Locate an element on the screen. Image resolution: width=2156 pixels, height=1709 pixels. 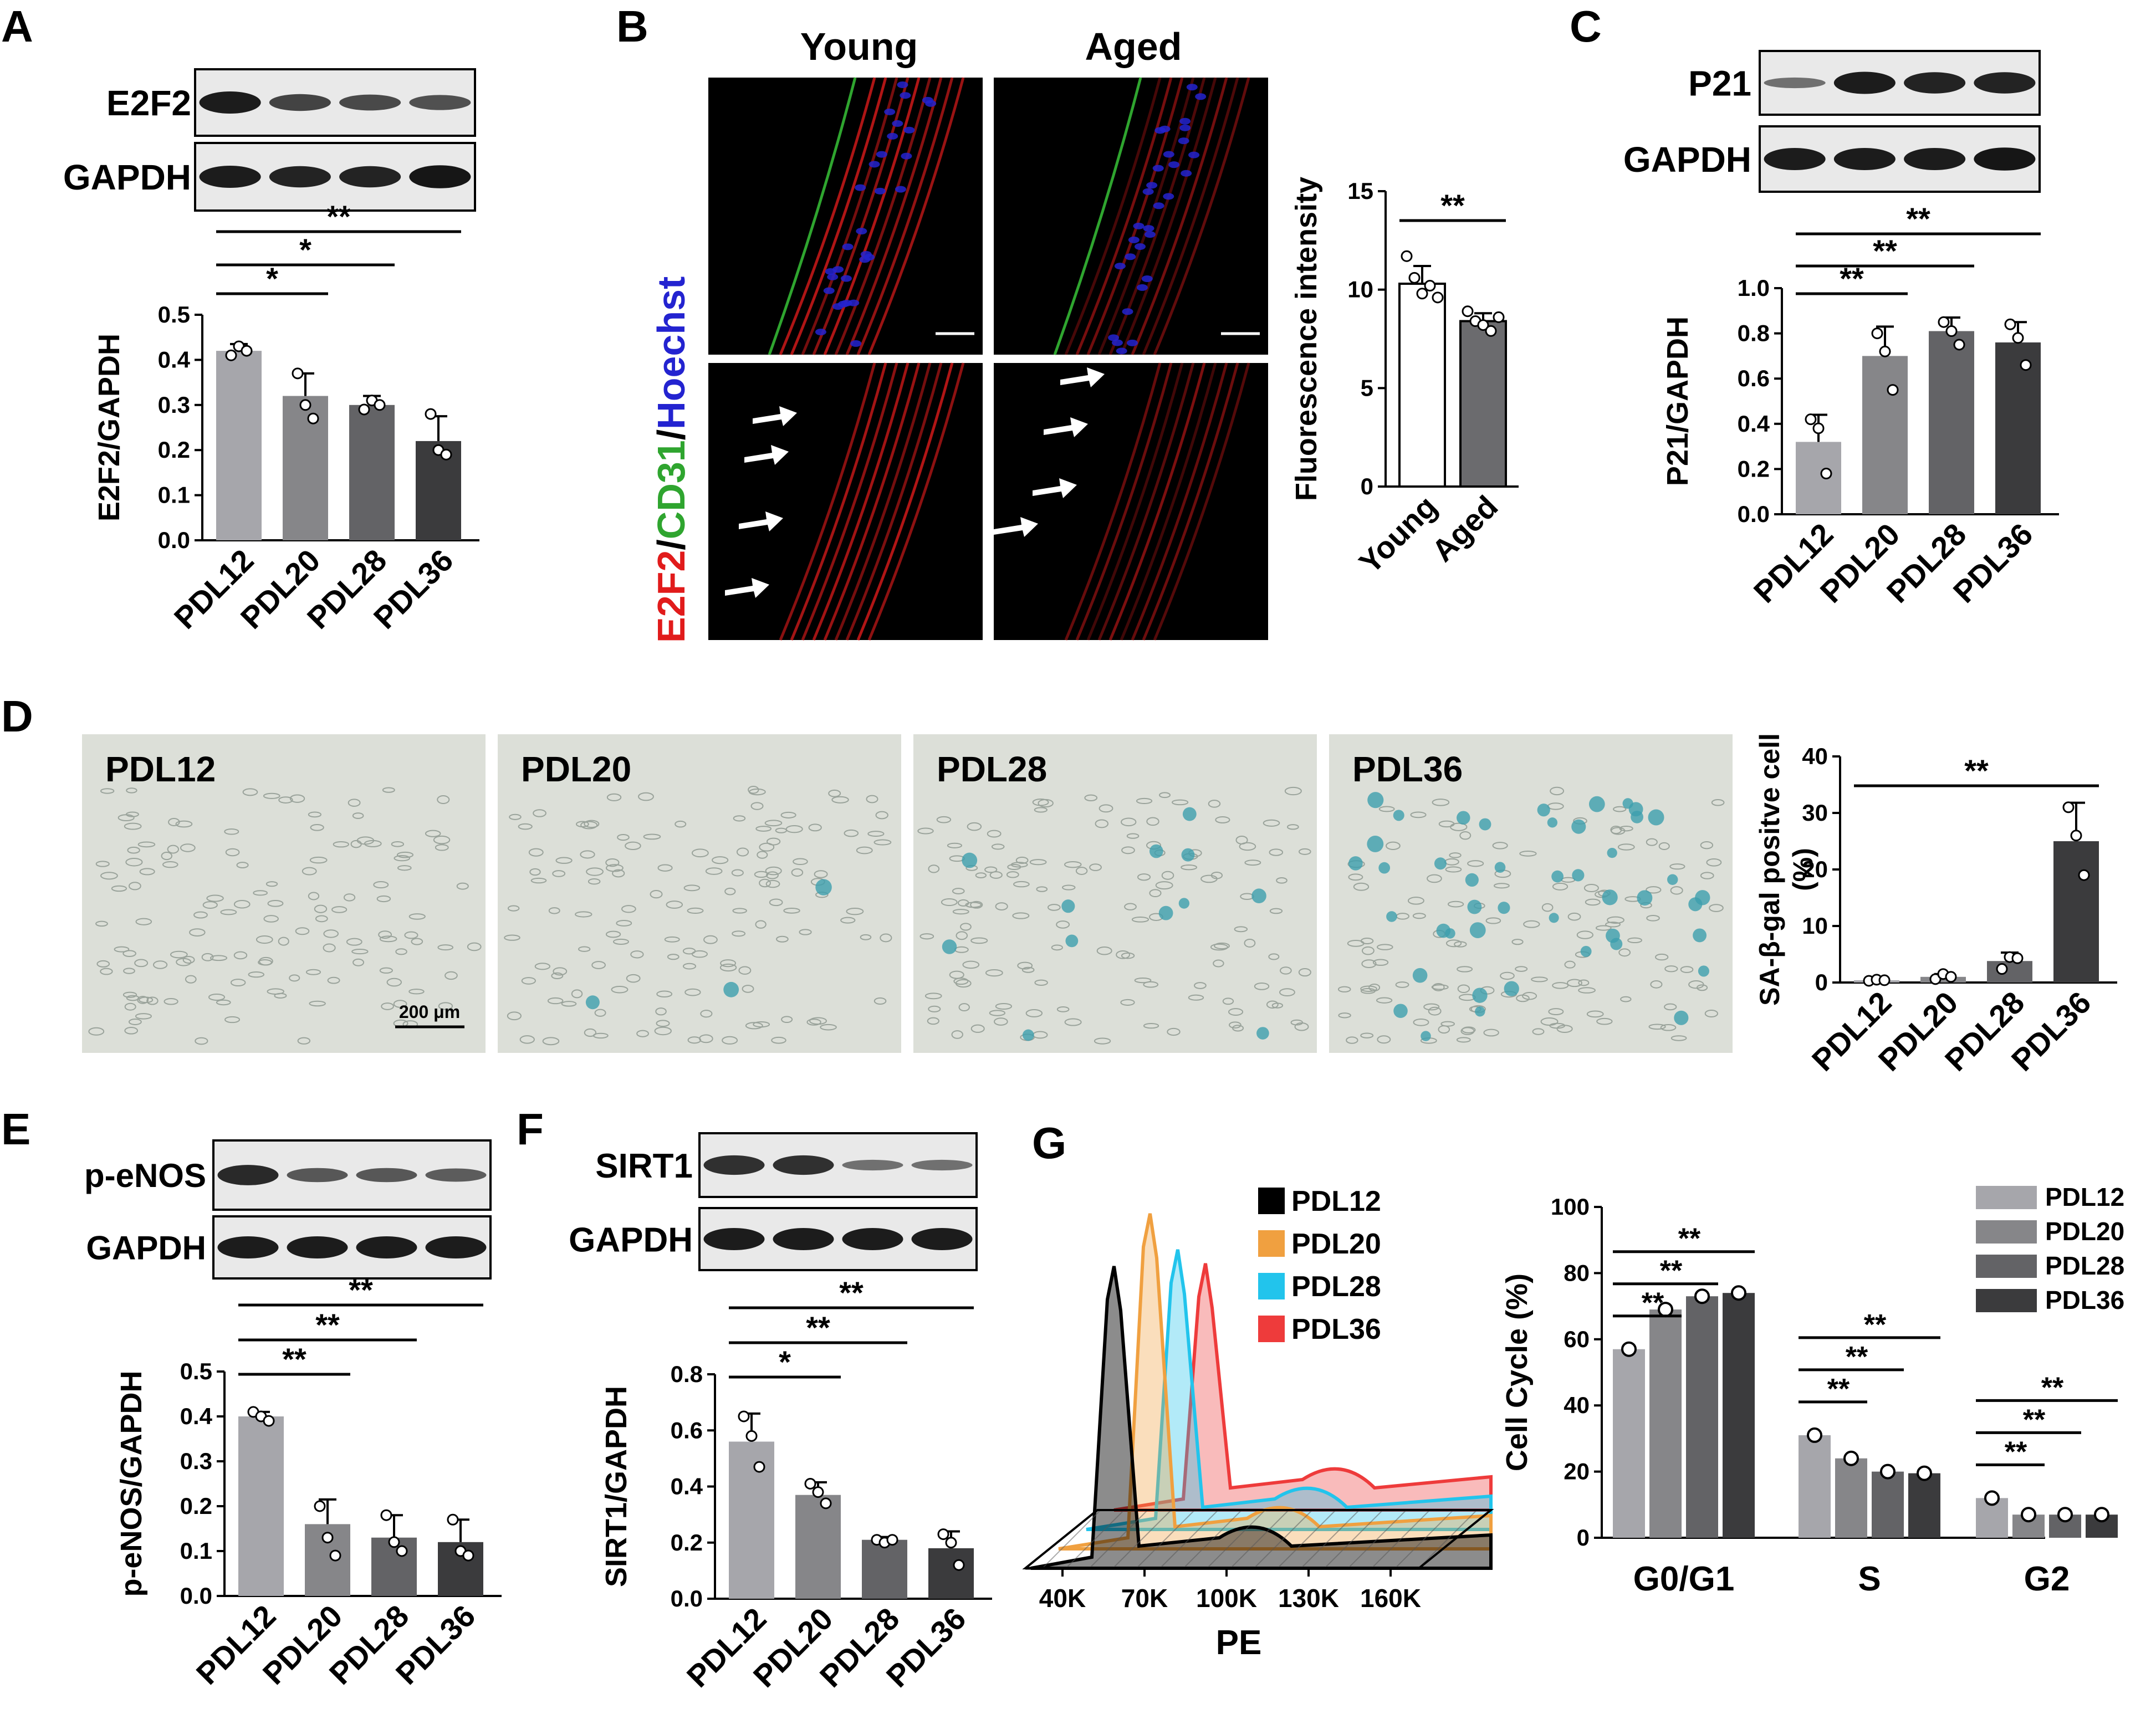
if-stain-label: E2F2/CD31/Hoechst is located at coordinates (671, 460).